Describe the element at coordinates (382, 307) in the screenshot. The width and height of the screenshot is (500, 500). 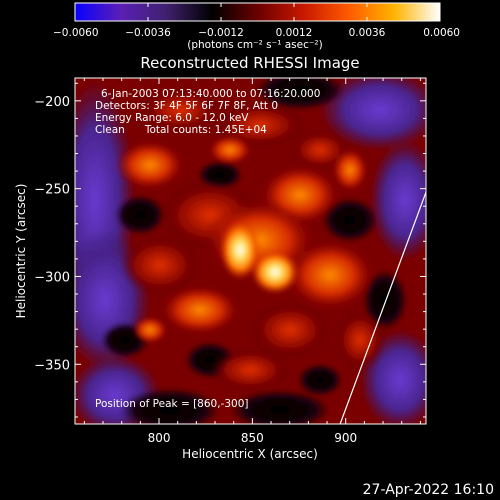
I see `solar-limb-line` at that location.